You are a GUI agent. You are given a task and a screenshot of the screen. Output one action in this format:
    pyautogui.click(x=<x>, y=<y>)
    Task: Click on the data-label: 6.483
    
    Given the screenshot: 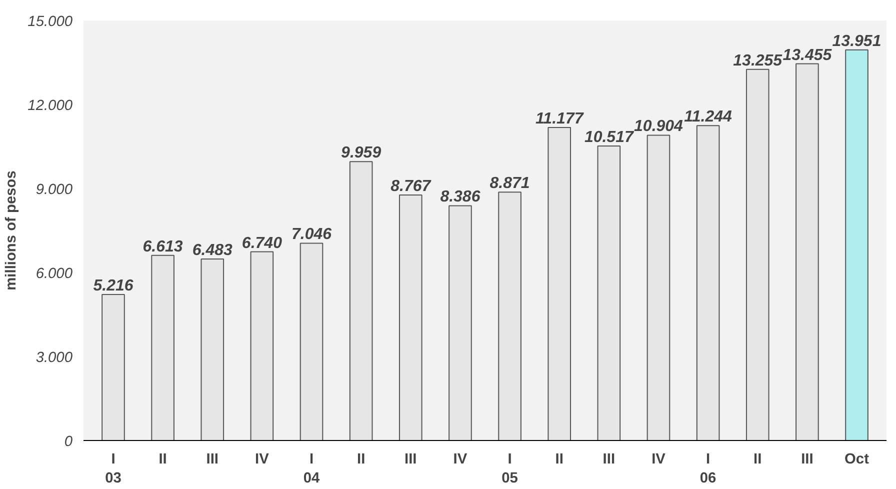 What is the action you would take?
    pyautogui.click(x=212, y=250)
    